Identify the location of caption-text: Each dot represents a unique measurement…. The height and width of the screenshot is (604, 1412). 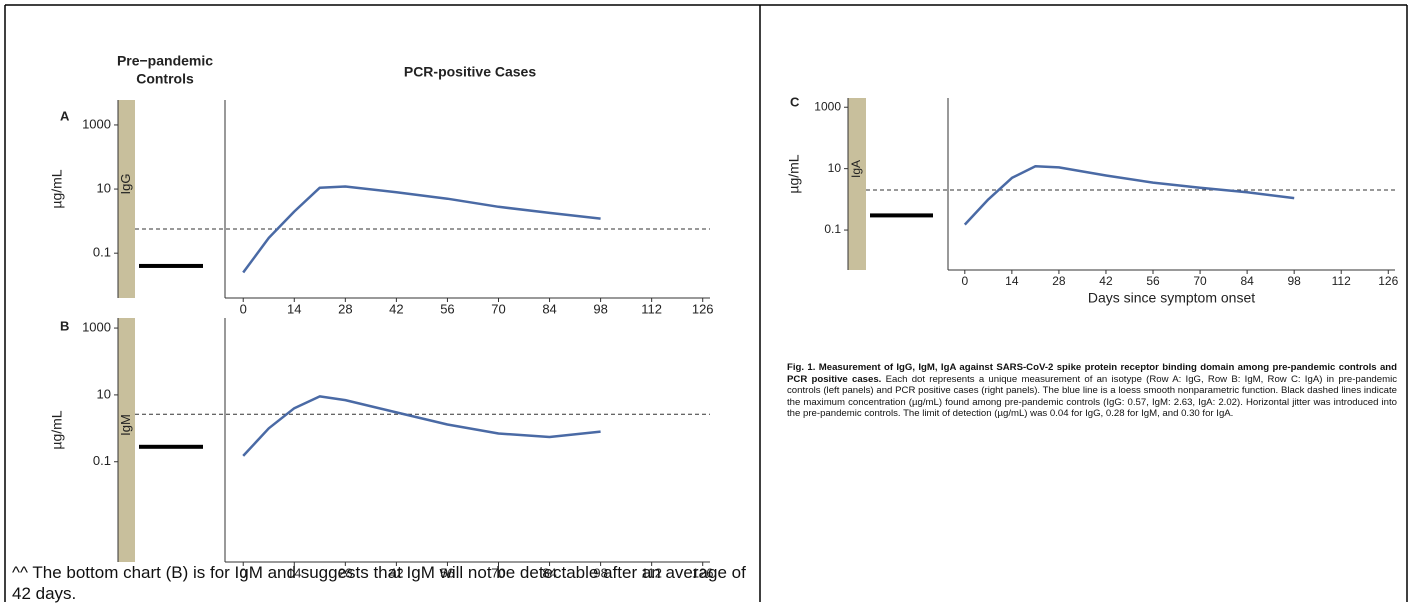
(1092, 396).